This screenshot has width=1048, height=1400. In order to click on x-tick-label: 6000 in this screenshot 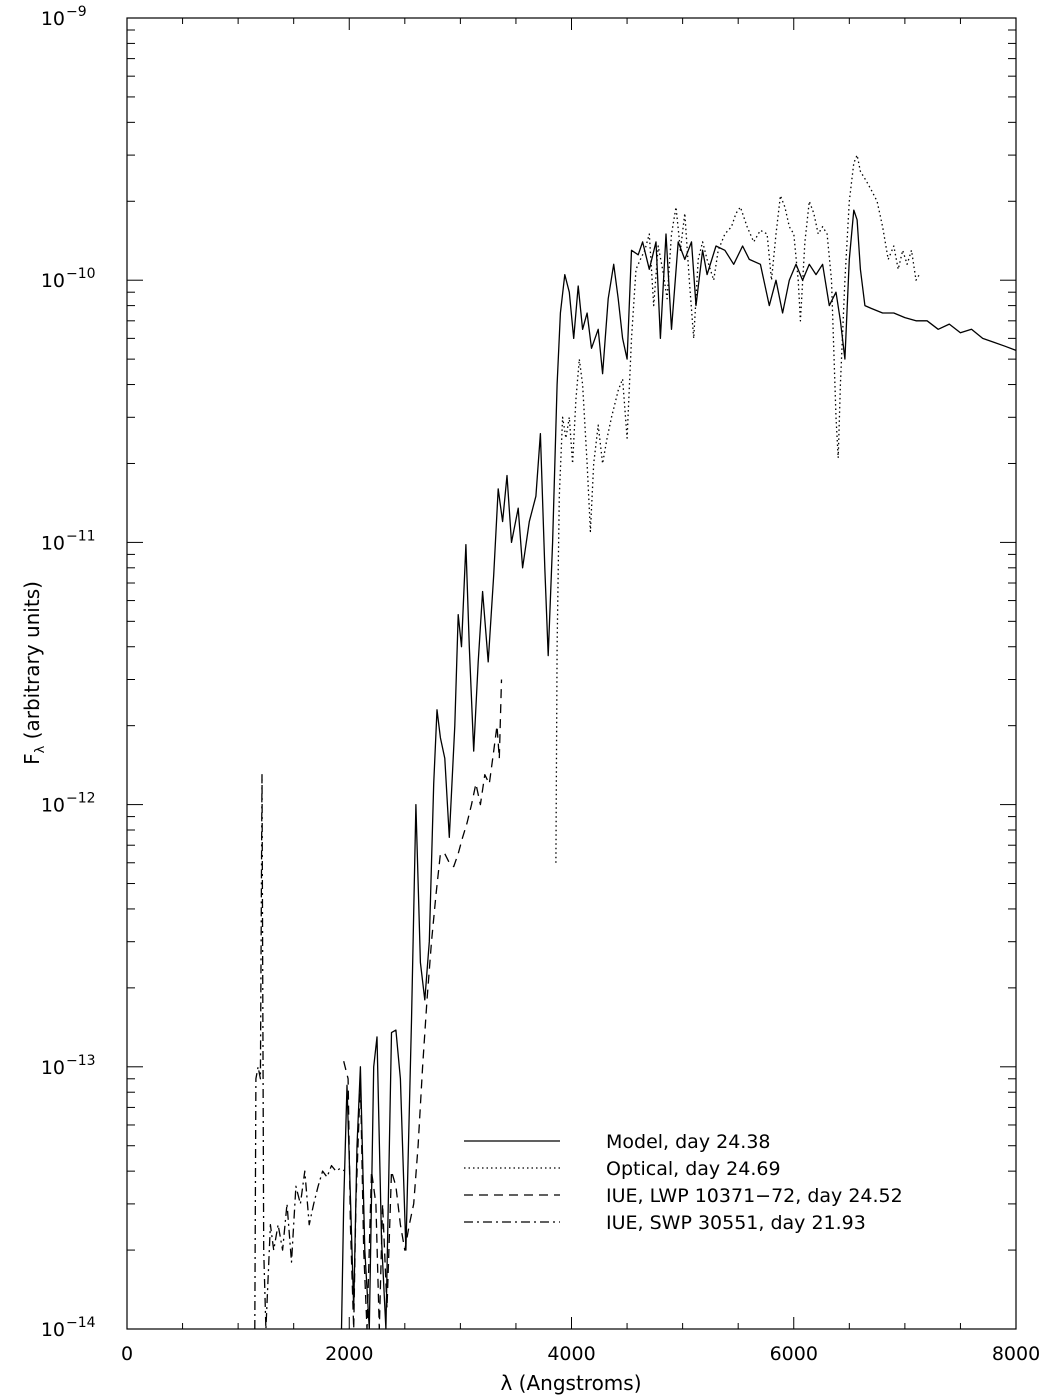, I will do `click(794, 1354)`.